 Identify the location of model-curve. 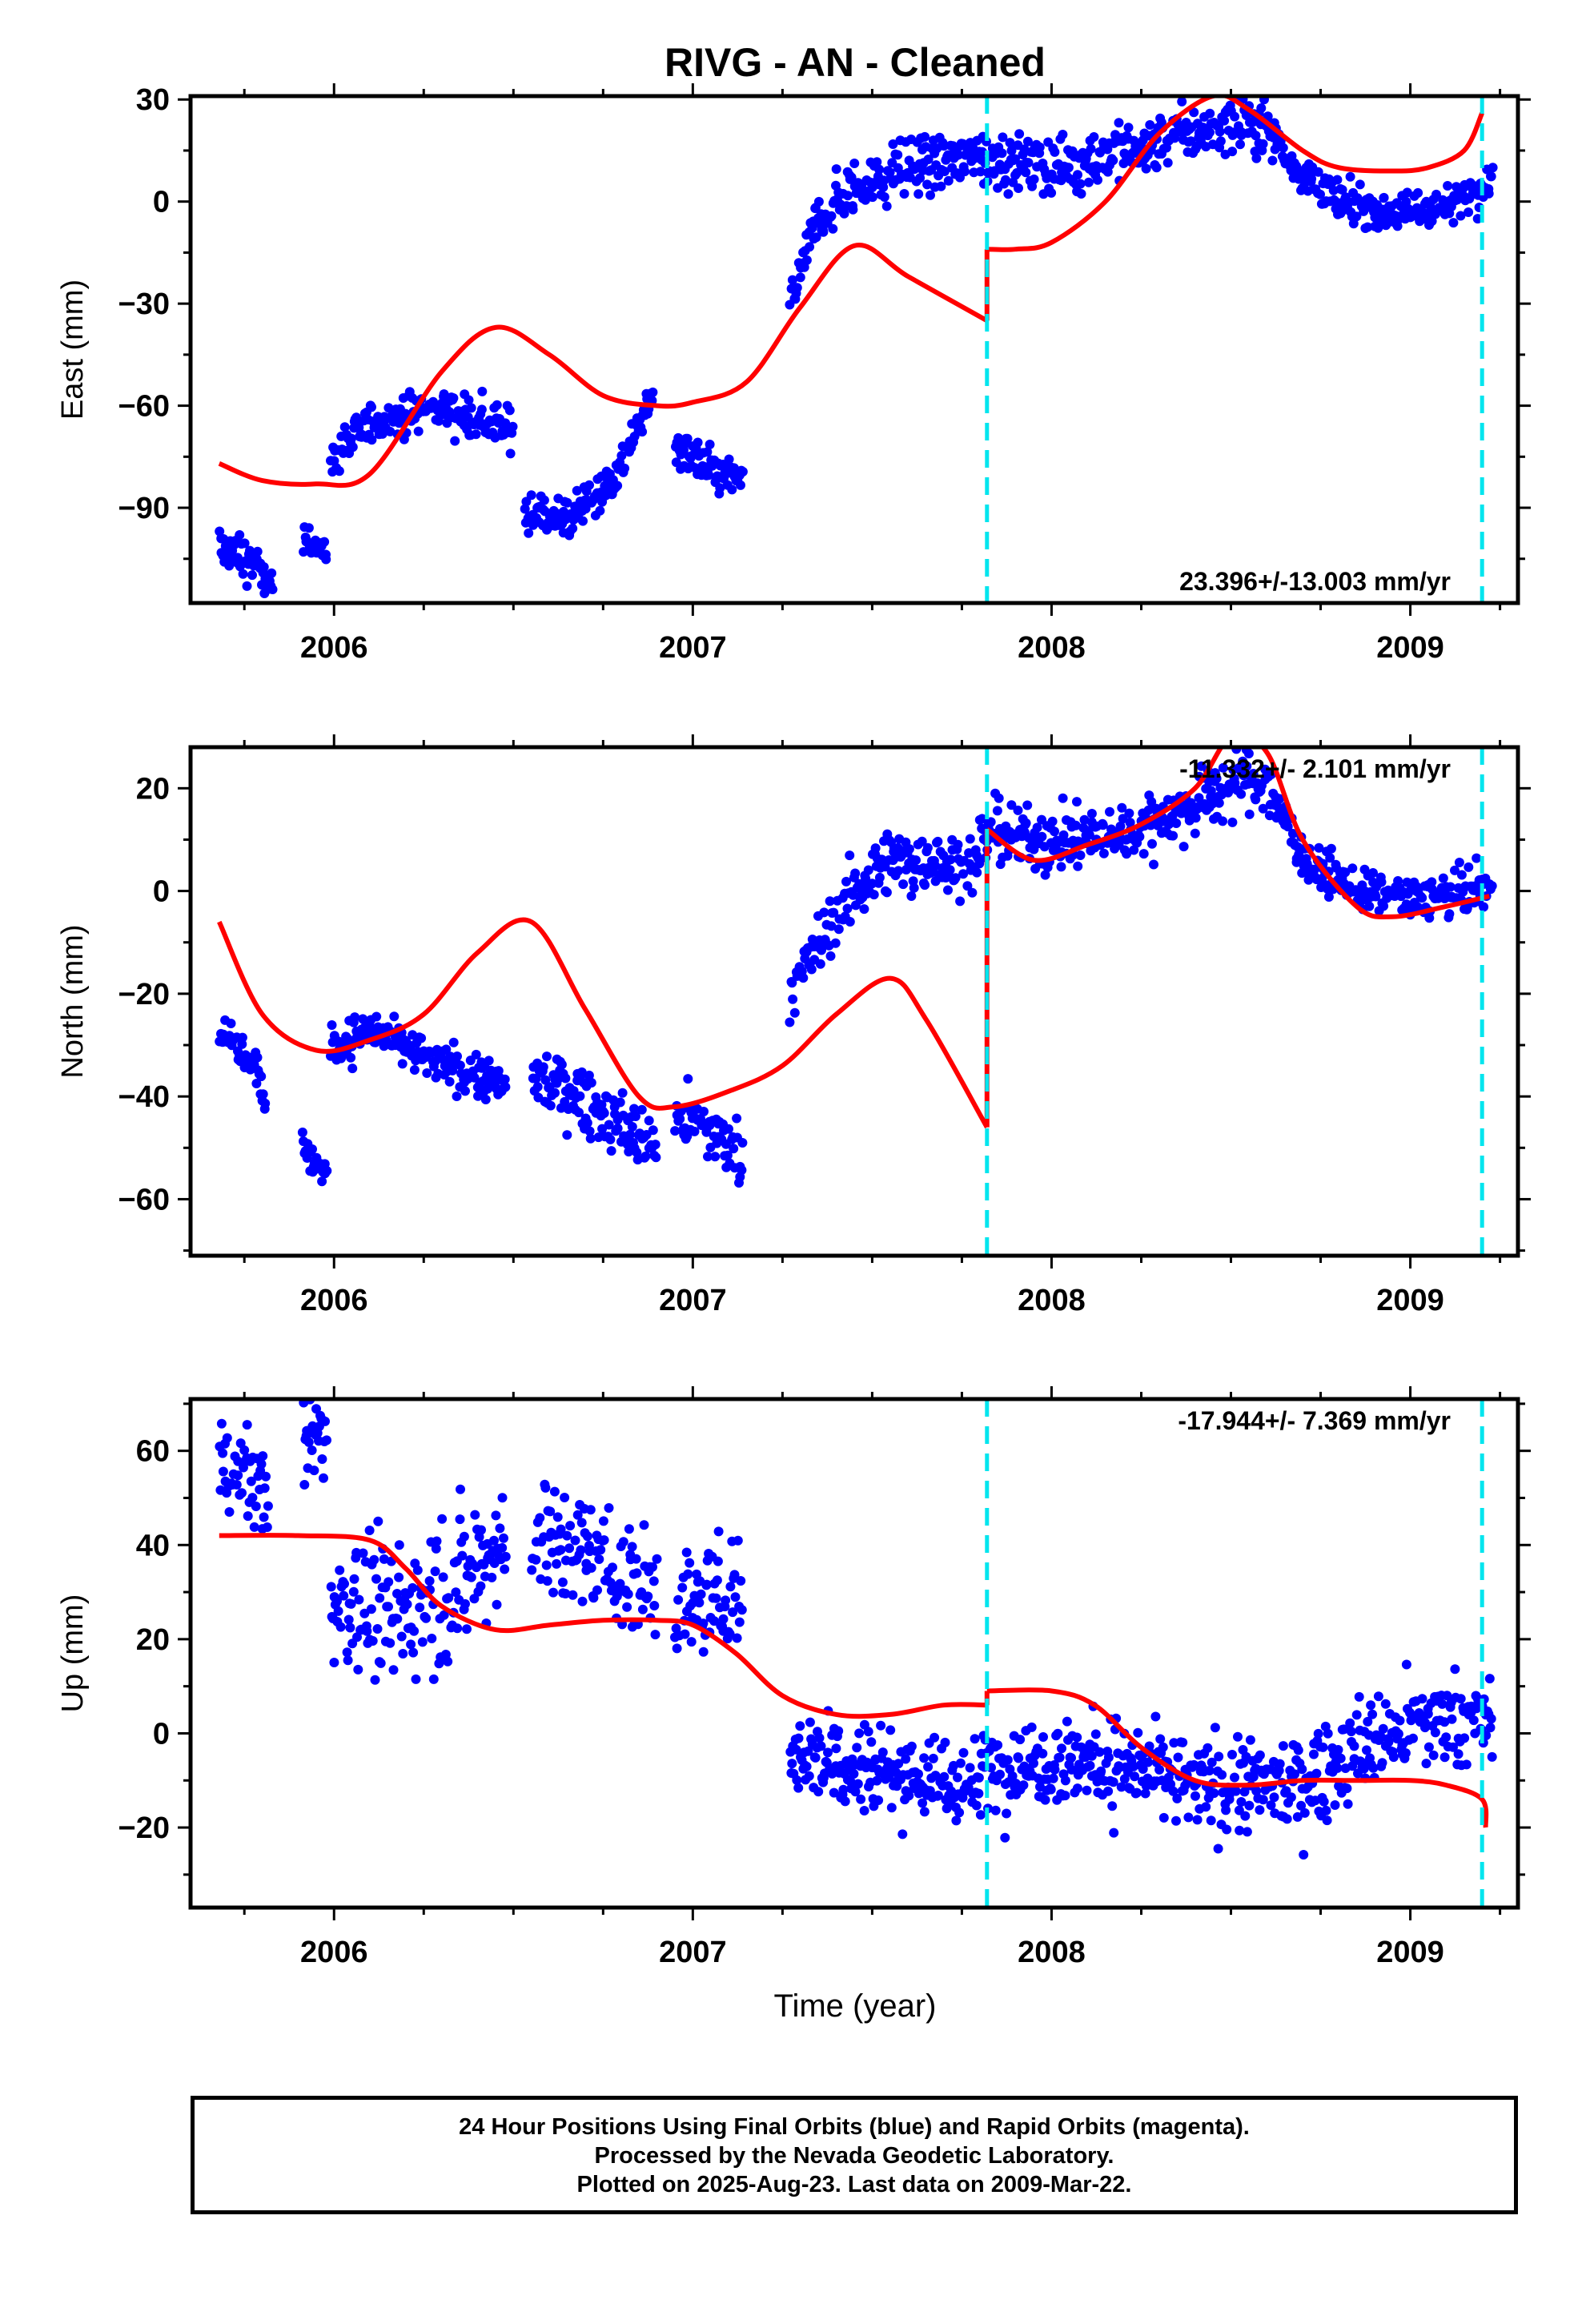
(1238, 833).